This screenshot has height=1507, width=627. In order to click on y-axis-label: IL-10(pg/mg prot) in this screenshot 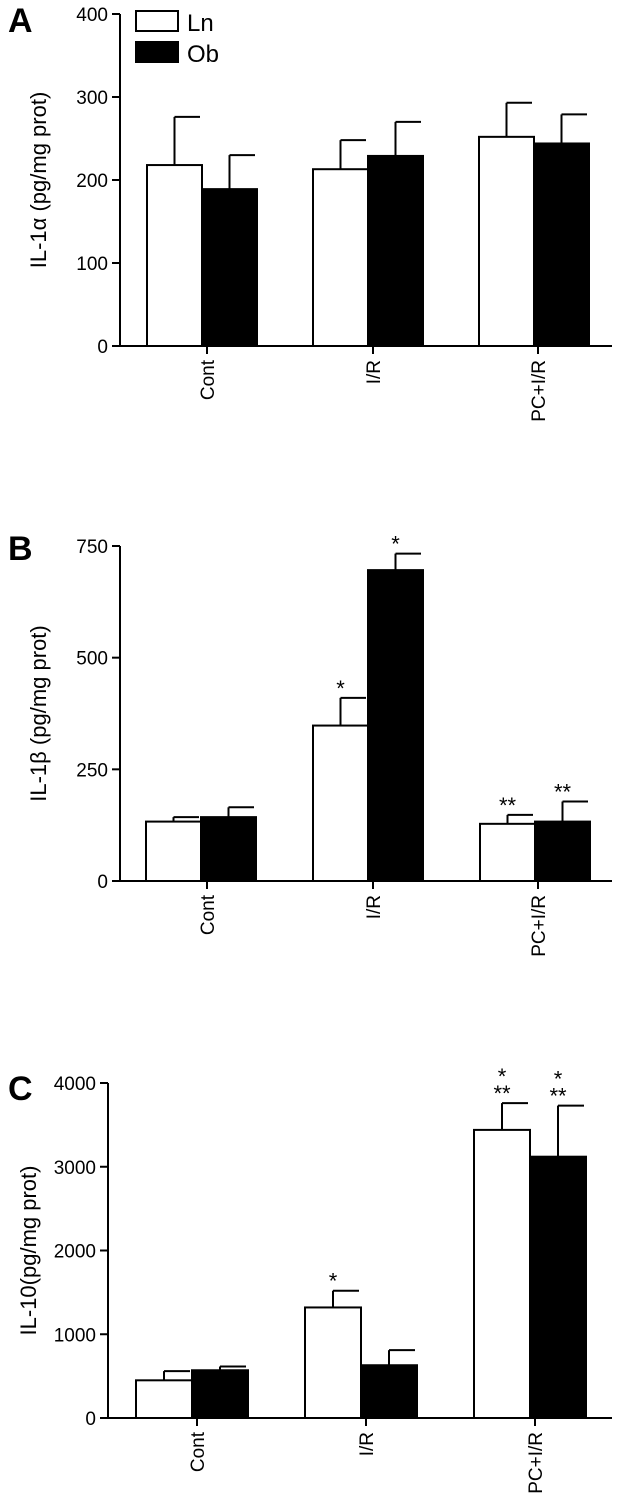, I will do `click(28, 1251)`.